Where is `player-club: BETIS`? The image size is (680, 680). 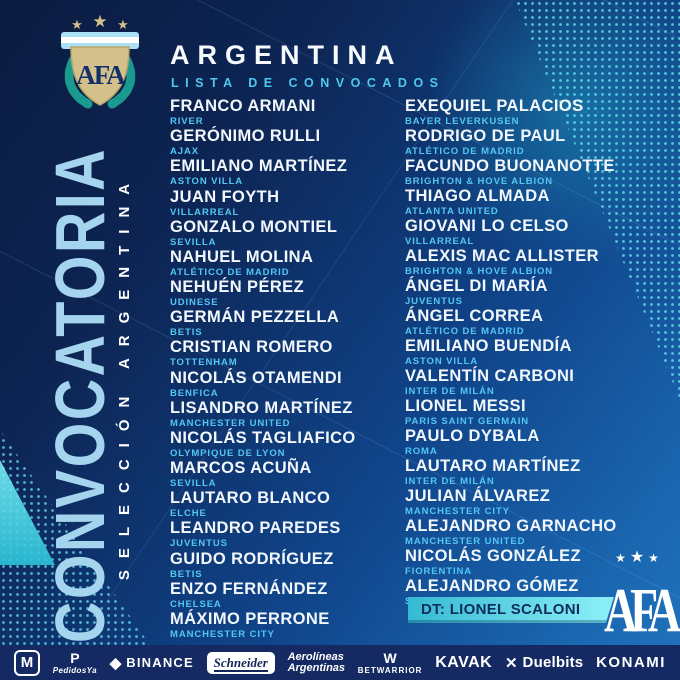 player-club: BETIS is located at coordinates (186, 574).